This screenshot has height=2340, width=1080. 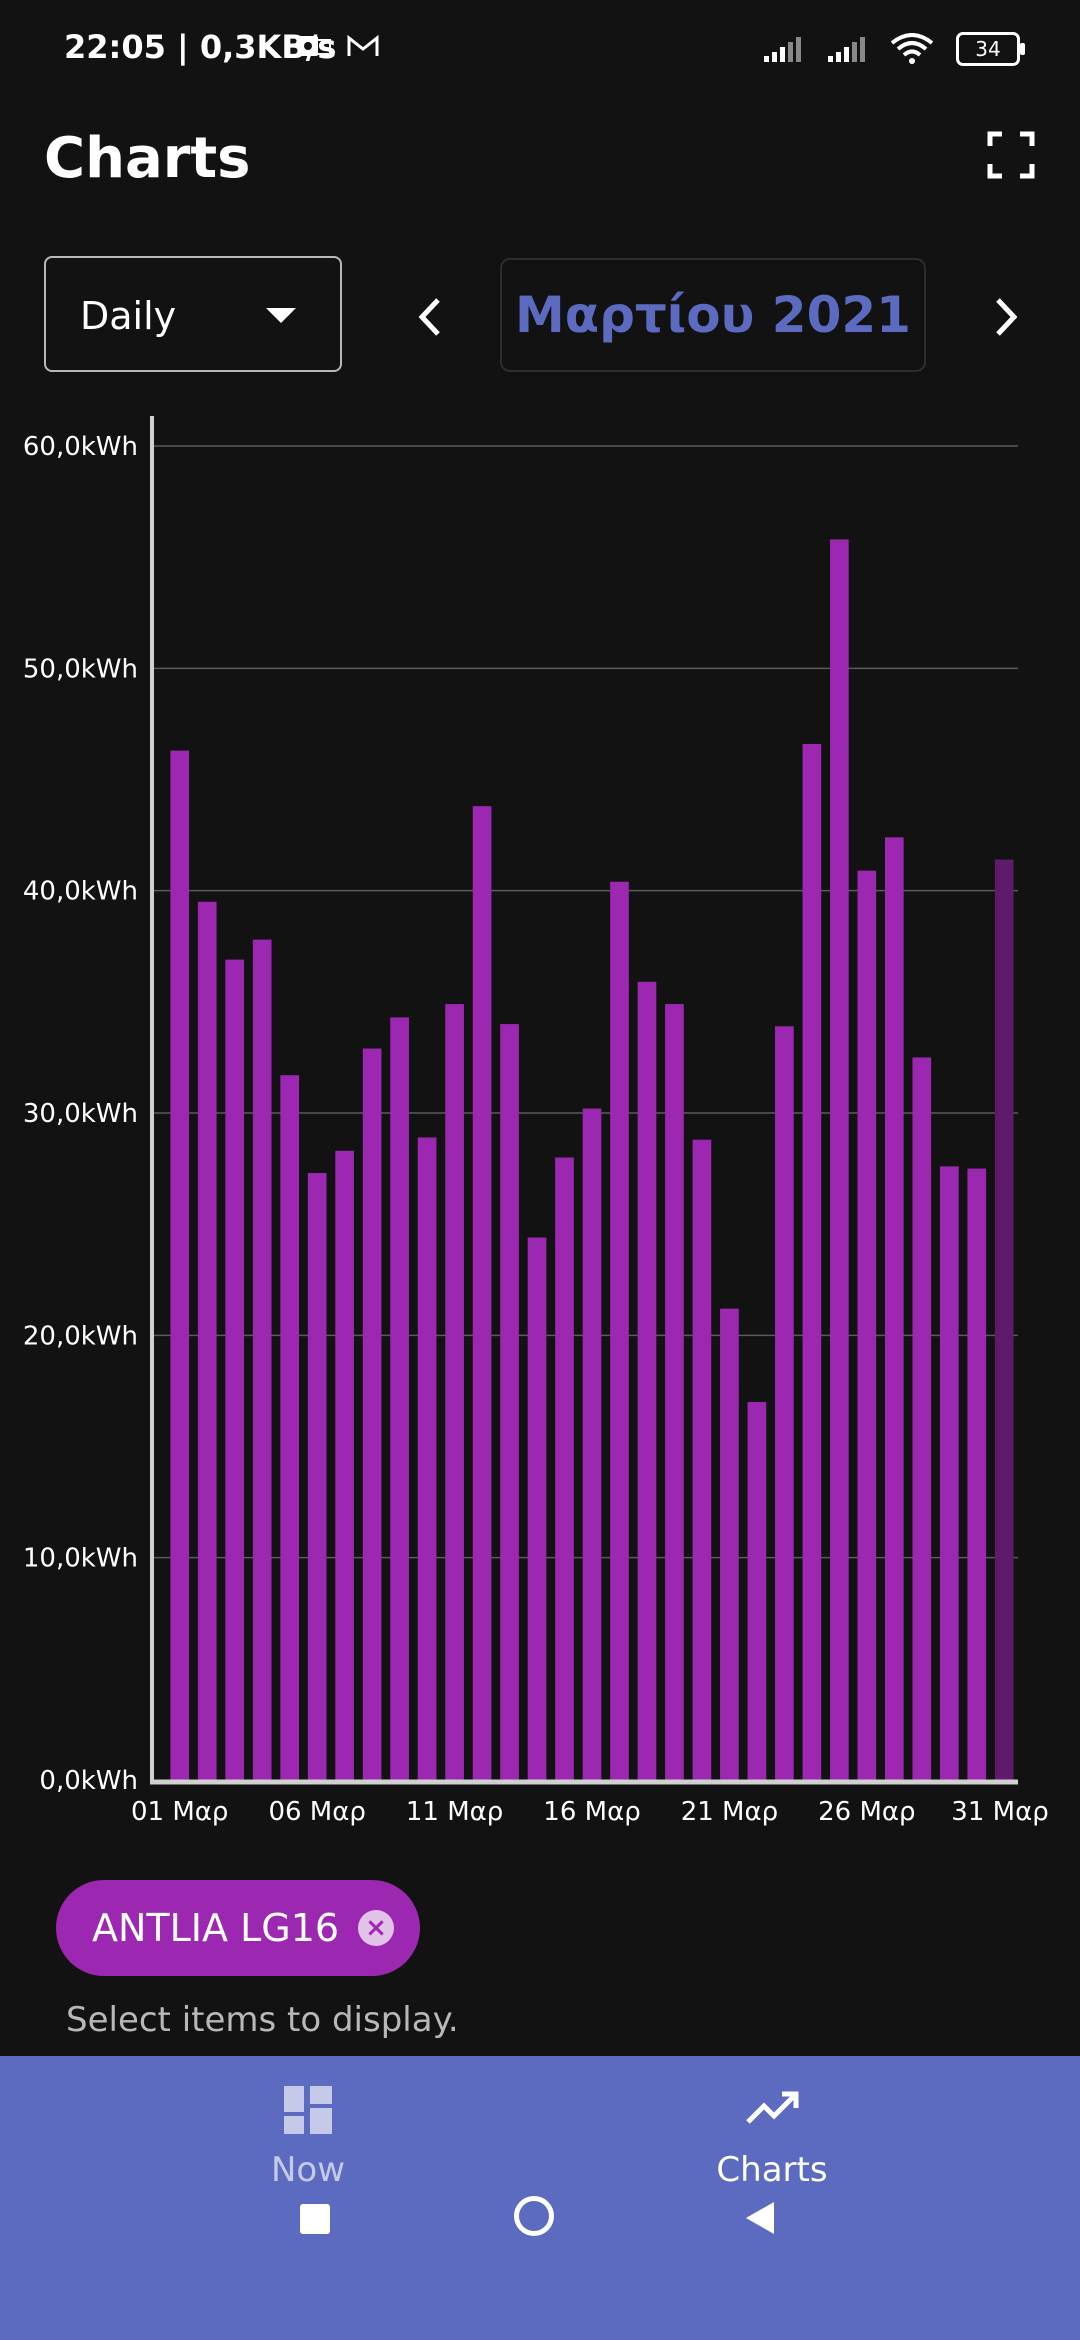 I want to click on battery-level: 34, so click(x=988, y=49).